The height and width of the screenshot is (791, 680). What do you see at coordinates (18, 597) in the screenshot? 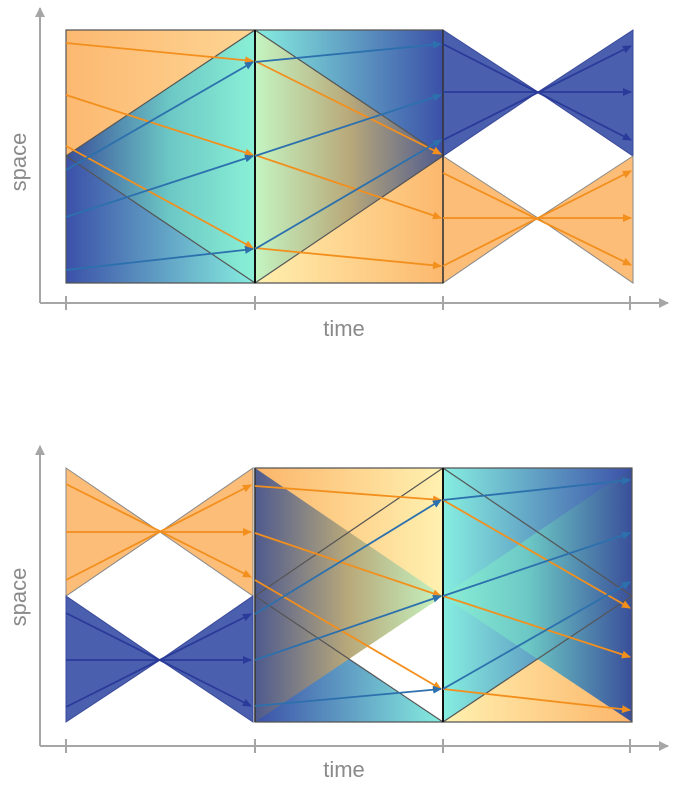
I see `bottom-y-label: space` at bounding box center [18, 597].